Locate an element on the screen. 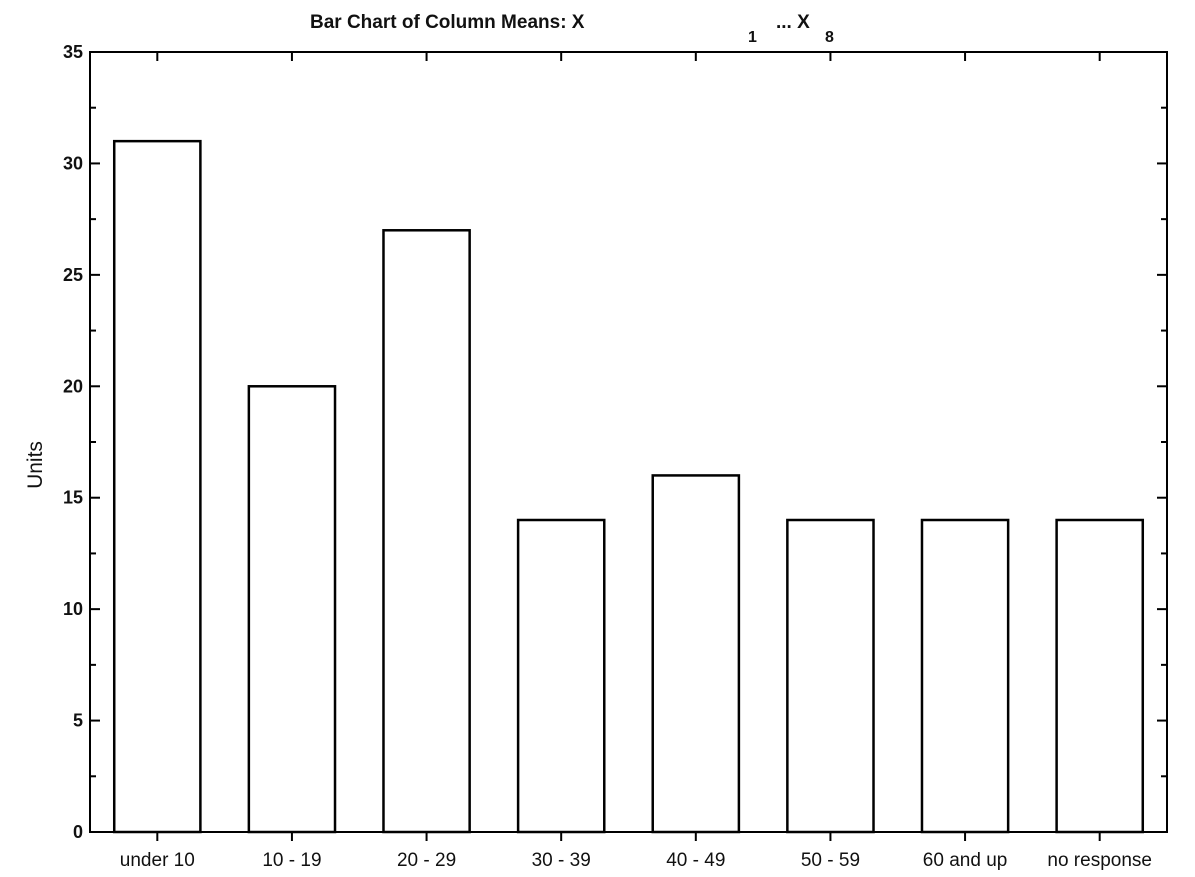 The width and height of the screenshot is (1195, 877). x-tick-label: no response is located at coordinates (1099, 860).